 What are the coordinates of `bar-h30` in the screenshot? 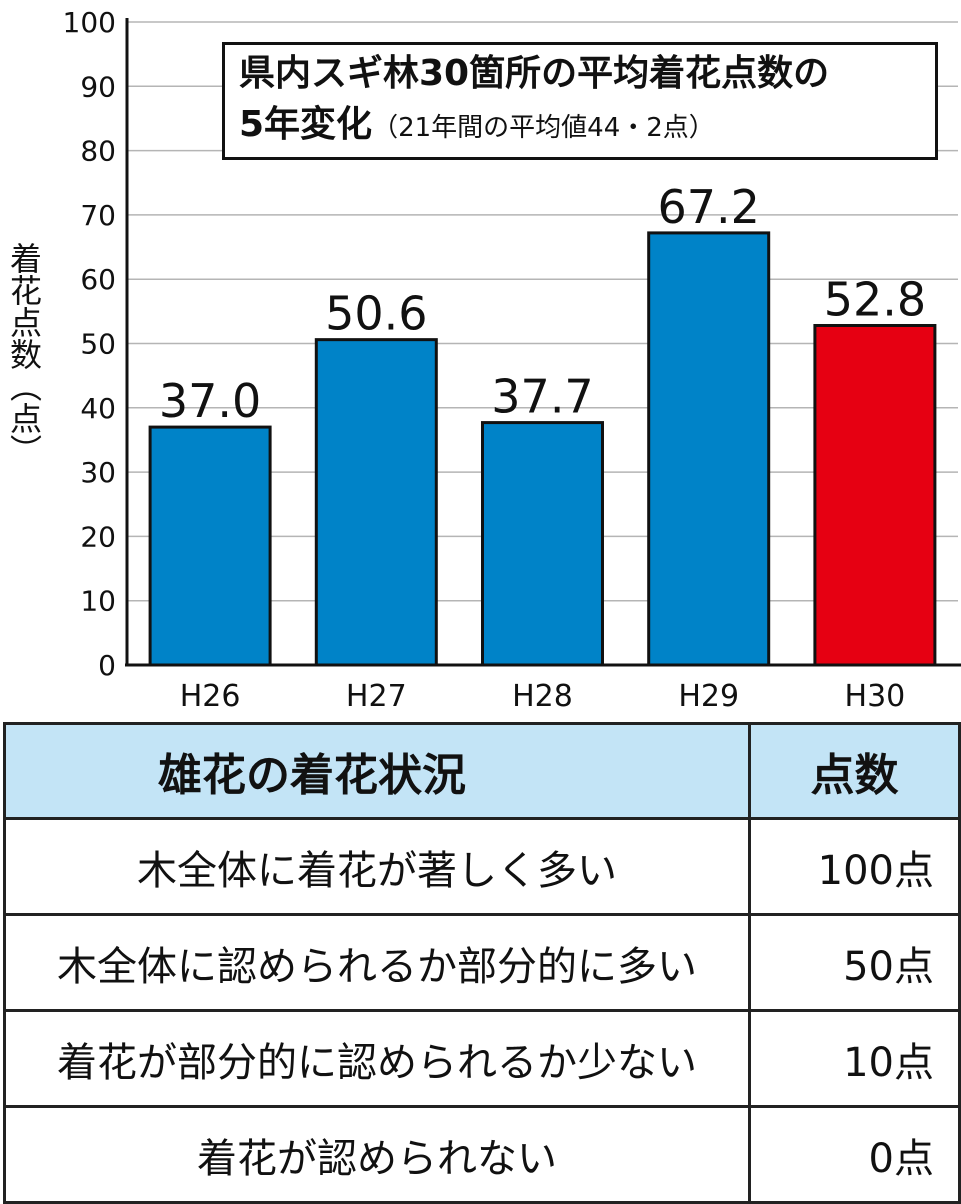 It's located at (875, 495).